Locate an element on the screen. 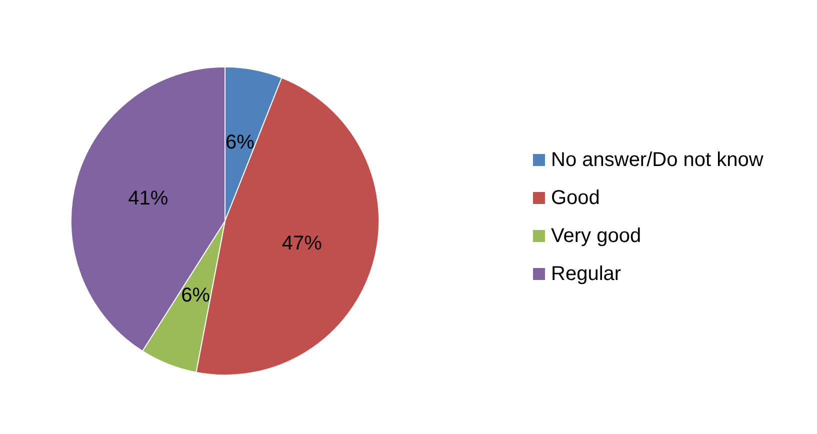 Image resolution: width=817 pixels, height=434 pixels. legend-label: Very good is located at coordinates (596, 236).